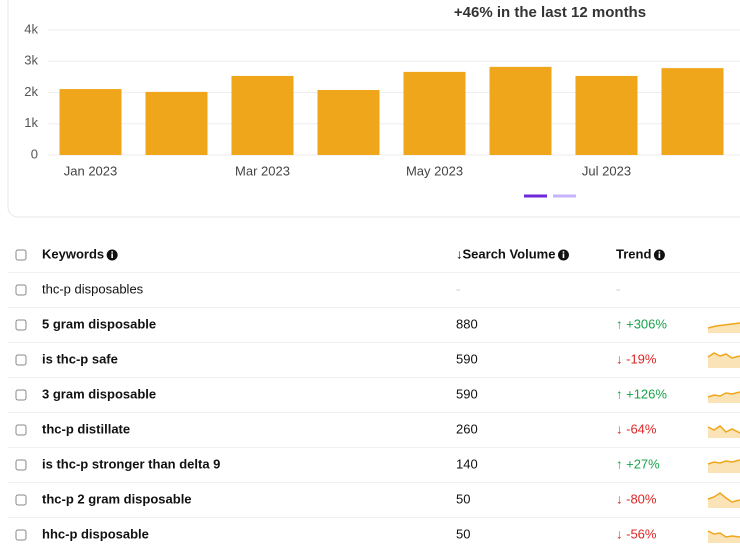  Describe the element at coordinates (31, 60) in the screenshot. I see `y-tick-label: 3k` at that location.